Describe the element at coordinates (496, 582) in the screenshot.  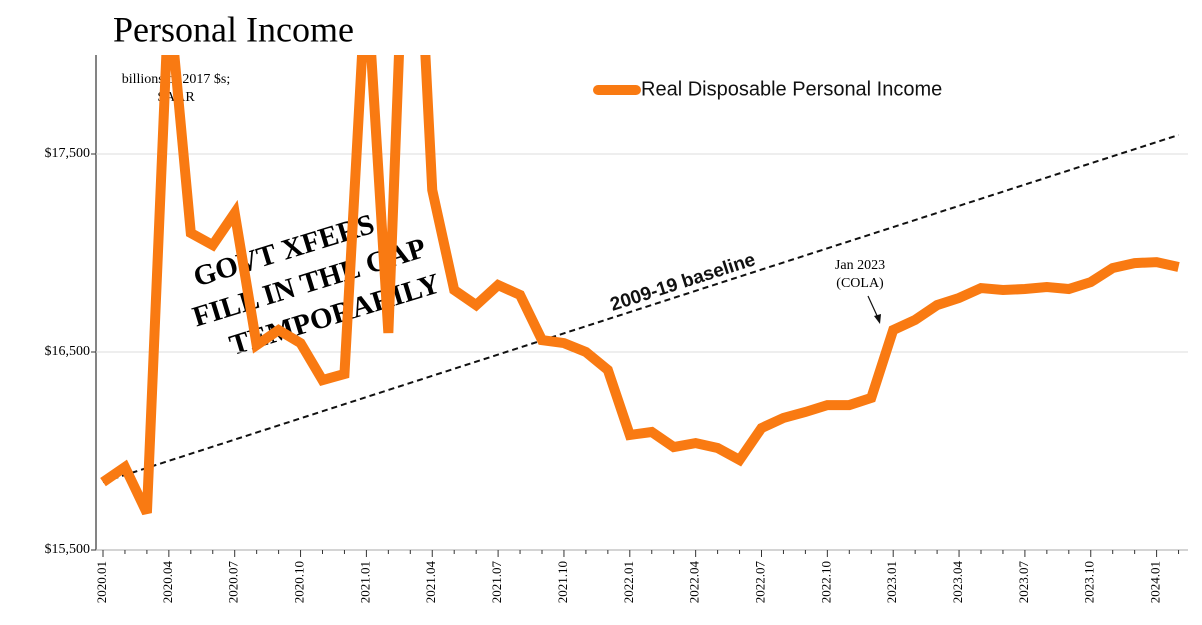
I see `x-tick-label: 2021.07` at that location.